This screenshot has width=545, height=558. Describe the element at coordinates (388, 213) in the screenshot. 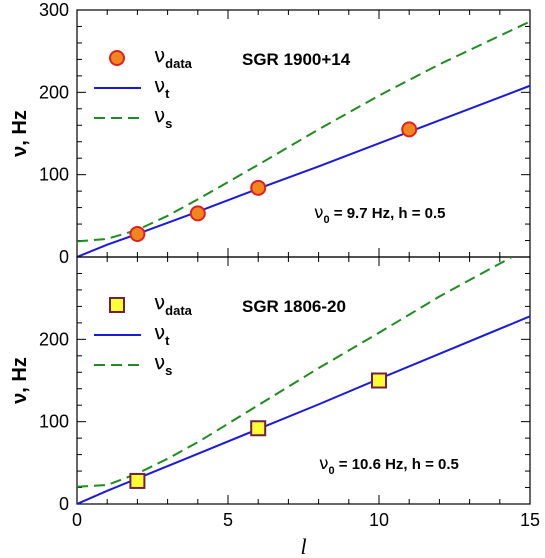

I see `annot-text: = 9.7 Hz, h = 0.5` at that location.